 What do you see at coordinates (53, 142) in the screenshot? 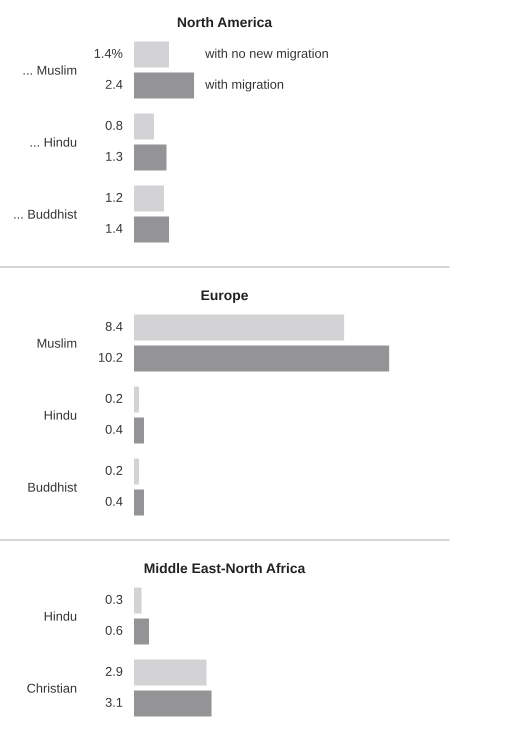
I see `y-tick-label: ... Hindu` at bounding box center [53, 142].